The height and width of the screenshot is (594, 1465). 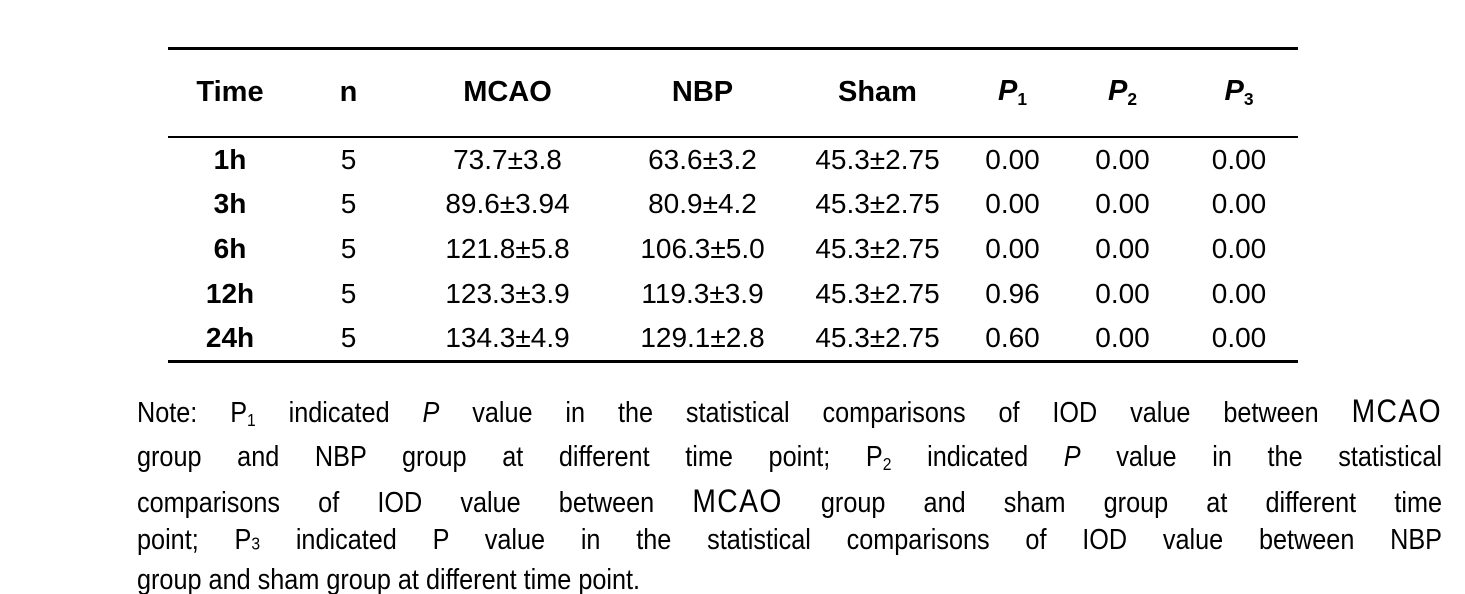 I want to click on cell-mcao: 123.3±3.9, so click(x=507, y=293).